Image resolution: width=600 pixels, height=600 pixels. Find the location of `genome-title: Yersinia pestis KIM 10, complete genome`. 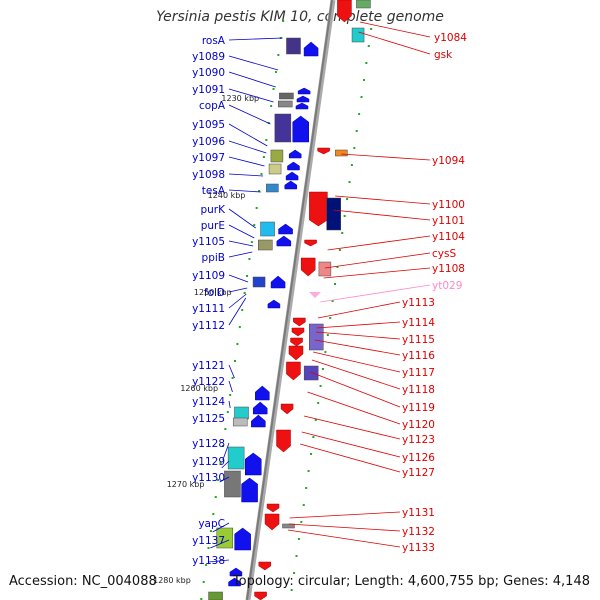

genome-title: Yersinia pestis KIM 10, complete genome is located at coordinates (300, 17).